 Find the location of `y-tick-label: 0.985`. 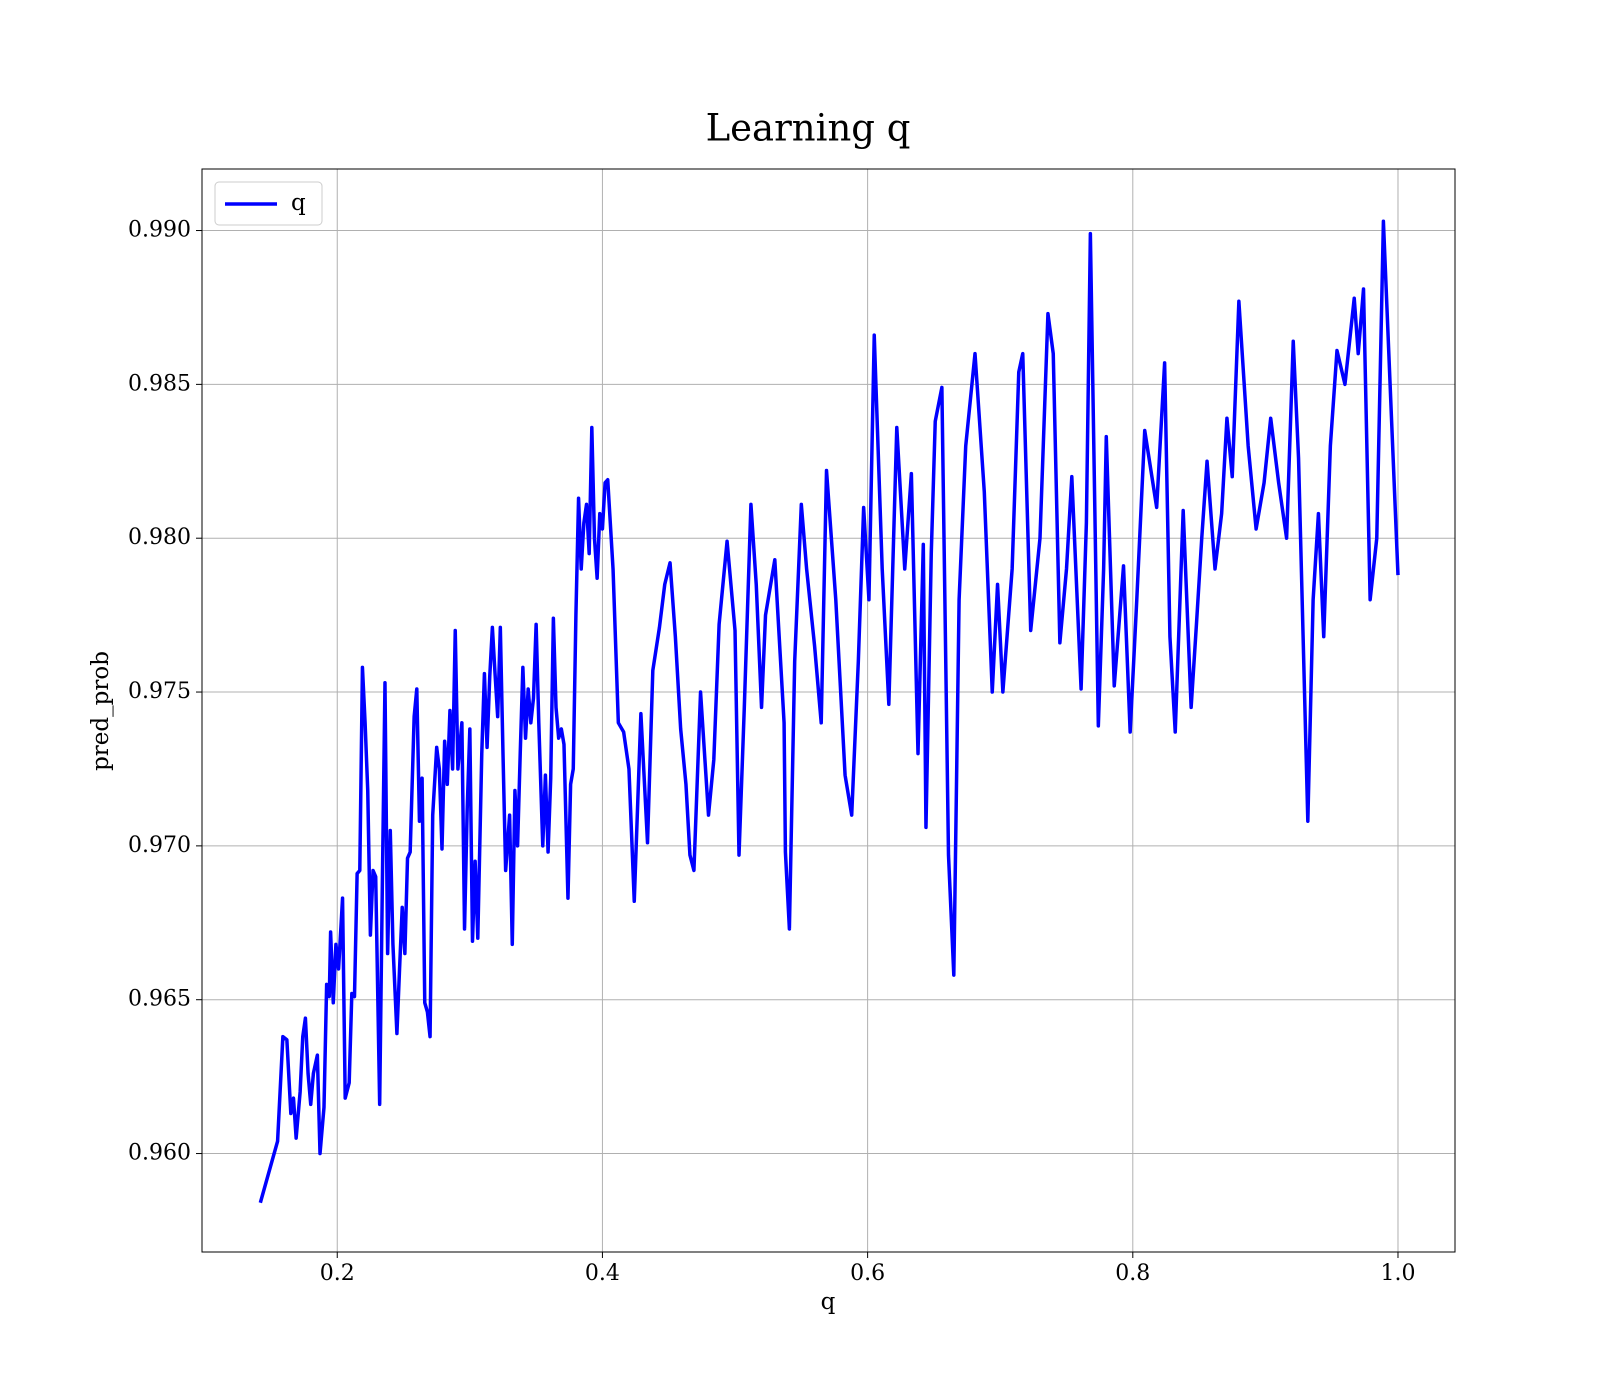

y-tick-label: 0.985 is located at coordinates (159, 383).